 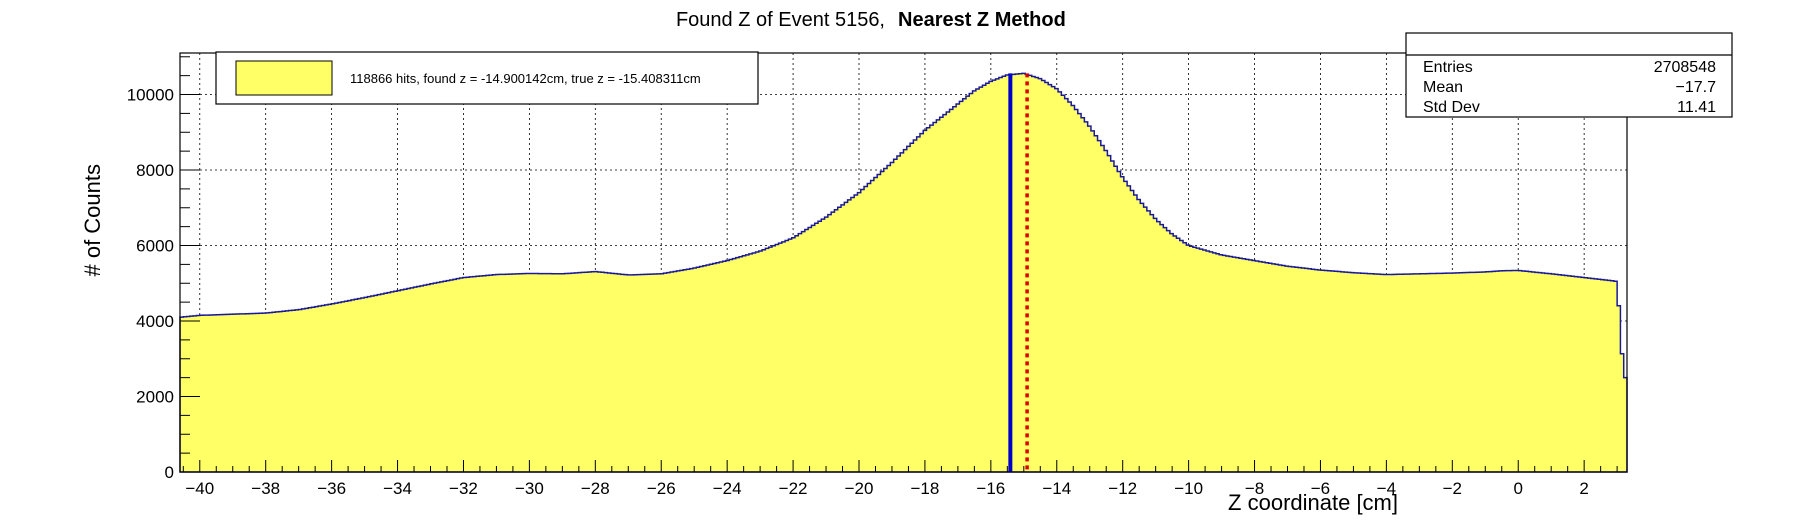 I want to click on stats-box: Entries 2708548 Mean −17.7 Std Dev 11.41, so click(x=1569, y=75).